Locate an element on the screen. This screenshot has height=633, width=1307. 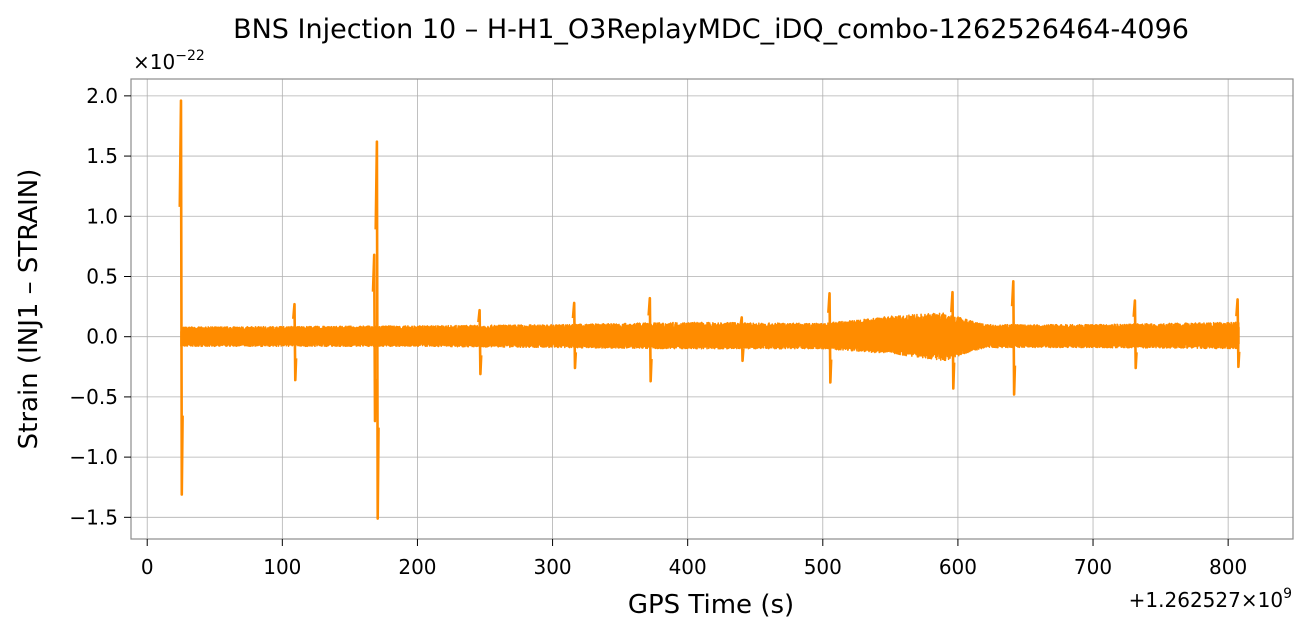
x-tick-label: 100 is located at coordinates (282, 567).